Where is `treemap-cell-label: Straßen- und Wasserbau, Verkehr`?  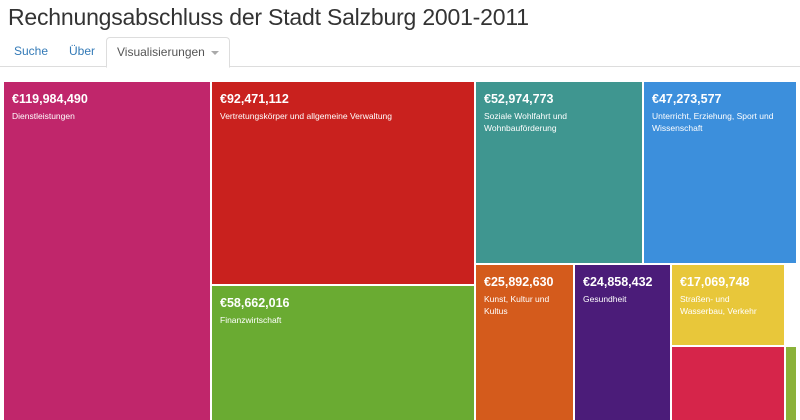 treemap-cell-label: Straßen- und Wasserbau, Verkehr is located at coordinates (718, 305).